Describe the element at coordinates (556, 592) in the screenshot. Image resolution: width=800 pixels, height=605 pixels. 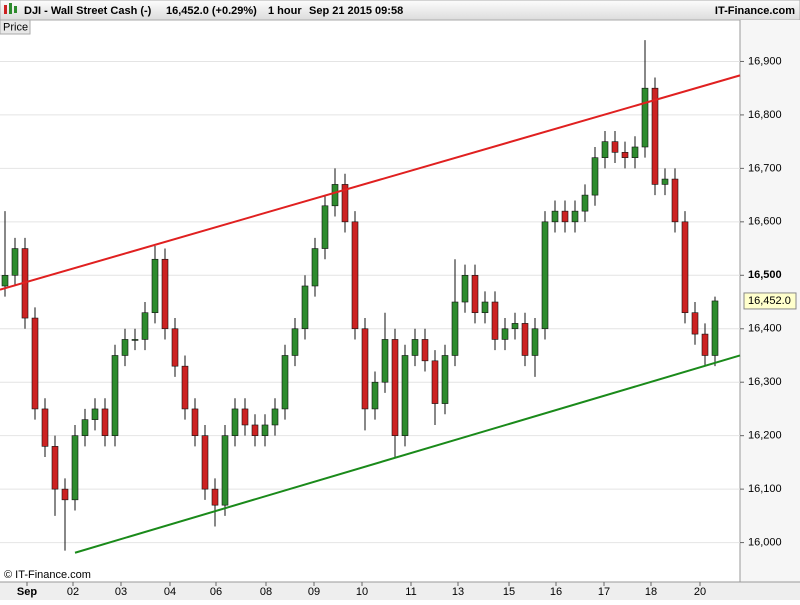
I see `x-tick-label: 16` at that location.